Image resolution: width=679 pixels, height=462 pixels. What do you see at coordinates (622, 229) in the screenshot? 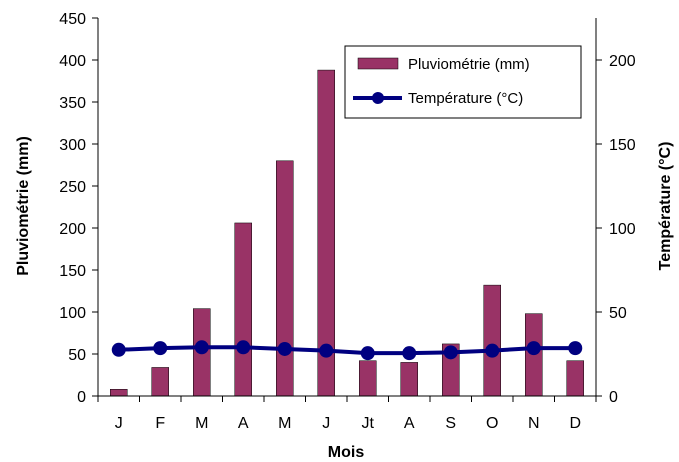
I see `y2-tick-label: 100` at bounding box center [622, 229].